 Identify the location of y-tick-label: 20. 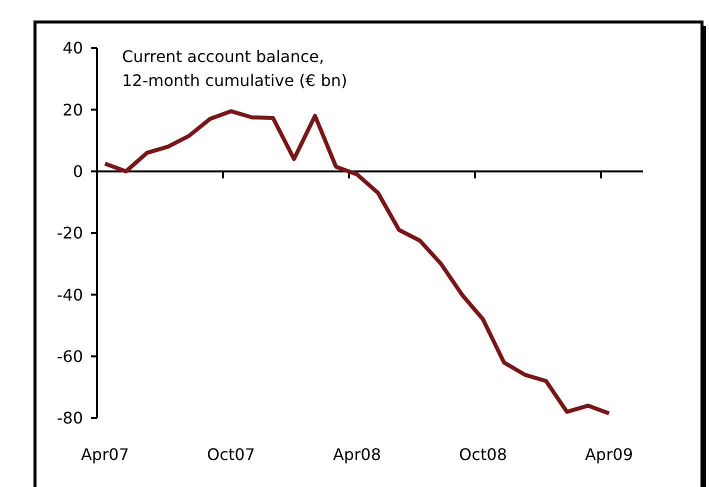
(72, 110).